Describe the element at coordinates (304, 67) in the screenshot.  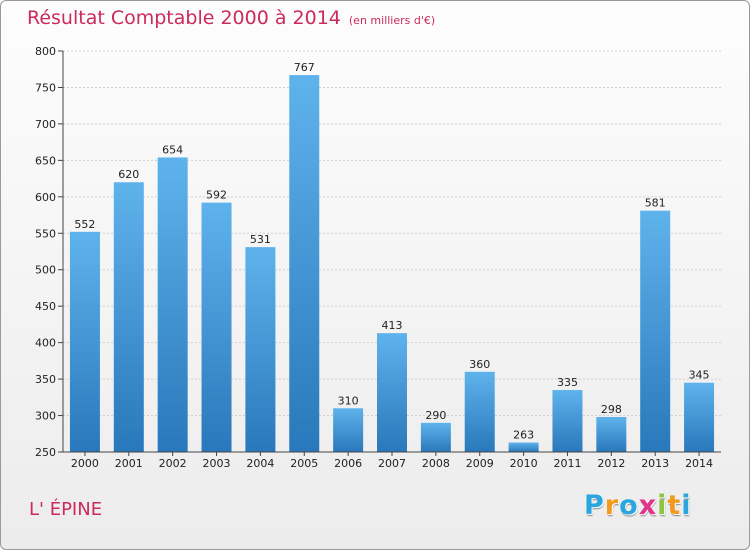
I see `data-label-2005: 767` at that location.